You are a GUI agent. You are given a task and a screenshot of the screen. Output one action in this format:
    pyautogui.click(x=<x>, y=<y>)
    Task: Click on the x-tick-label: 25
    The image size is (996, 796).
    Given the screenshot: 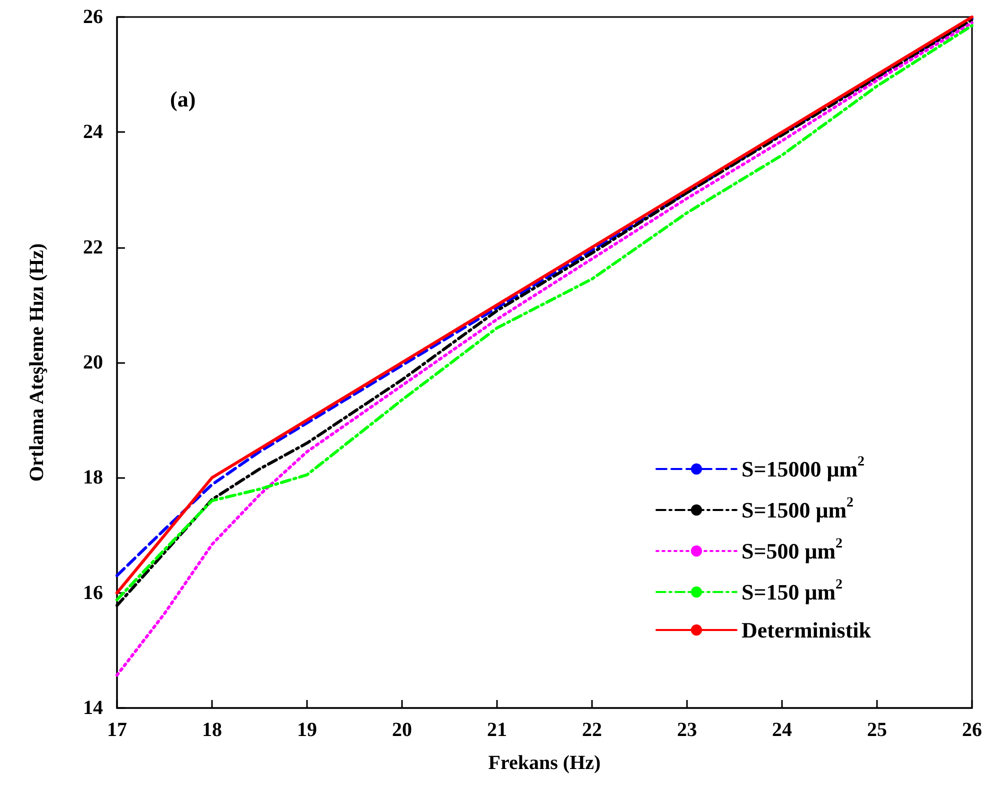 What is the action you would take?
    pyautogui.click(x=877, y=730)
    